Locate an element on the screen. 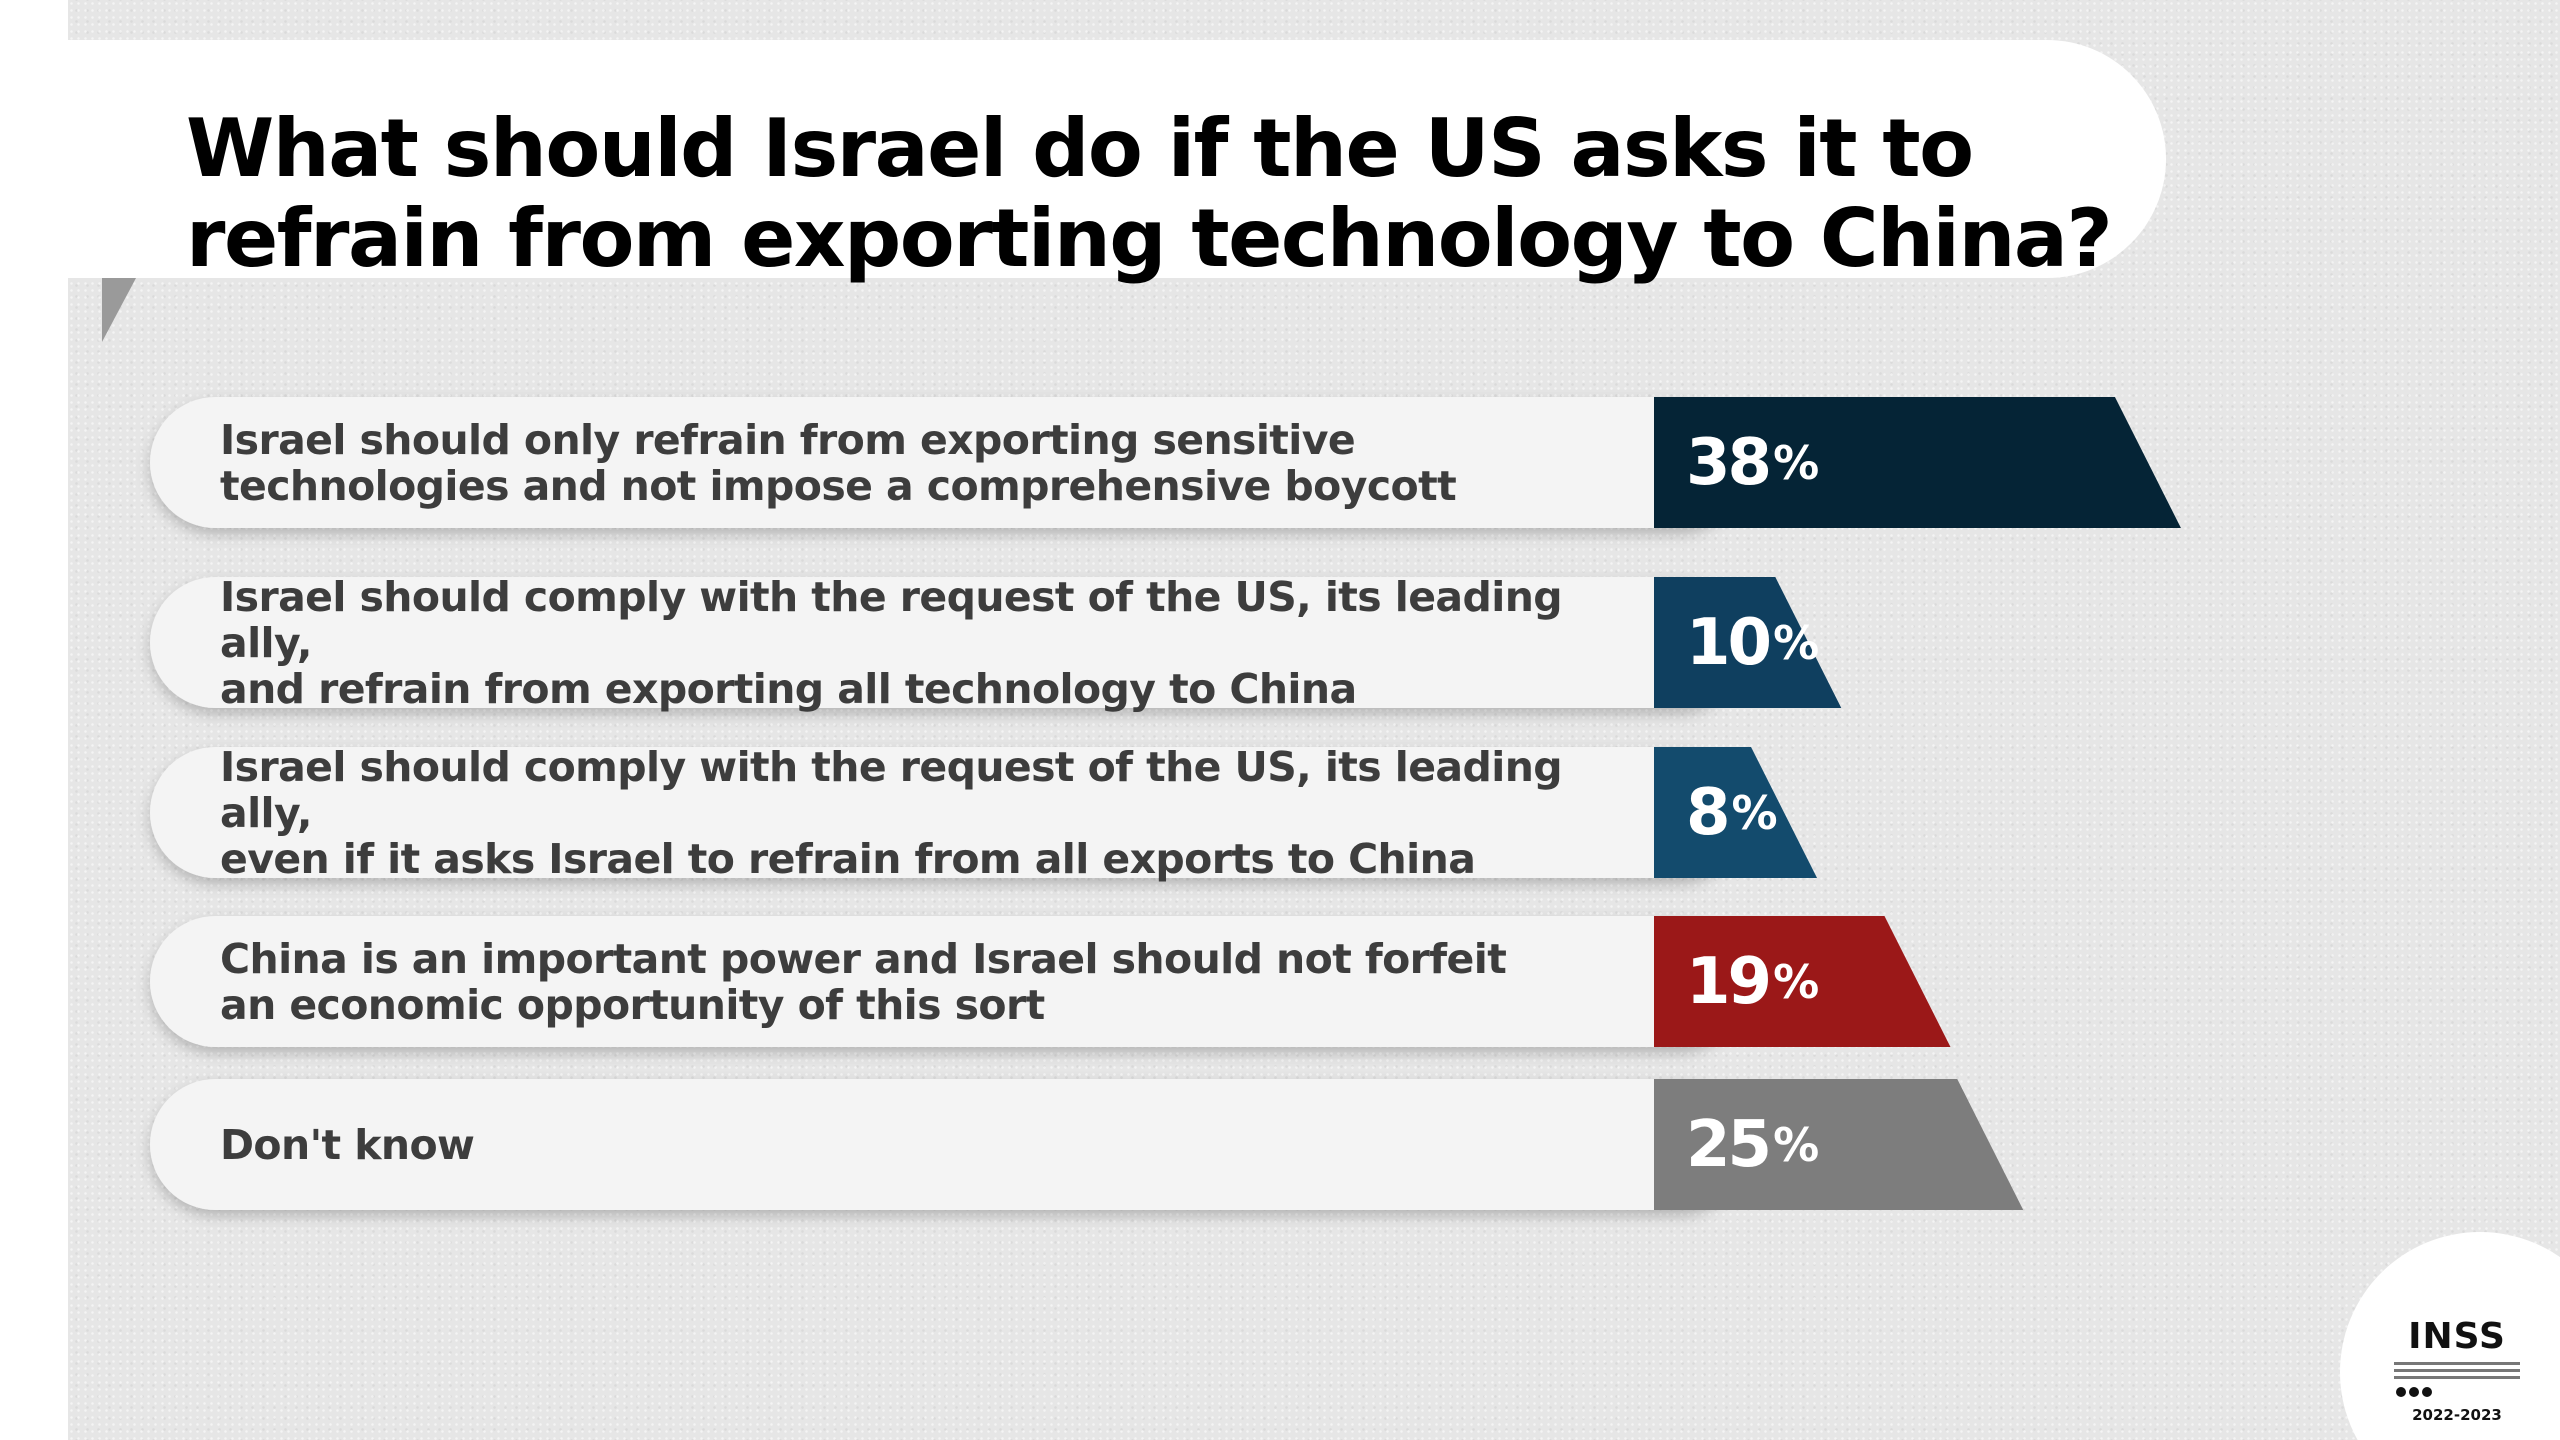  category-label-line: an economic opportunity of this sort is located at coordinates (632, 1004).